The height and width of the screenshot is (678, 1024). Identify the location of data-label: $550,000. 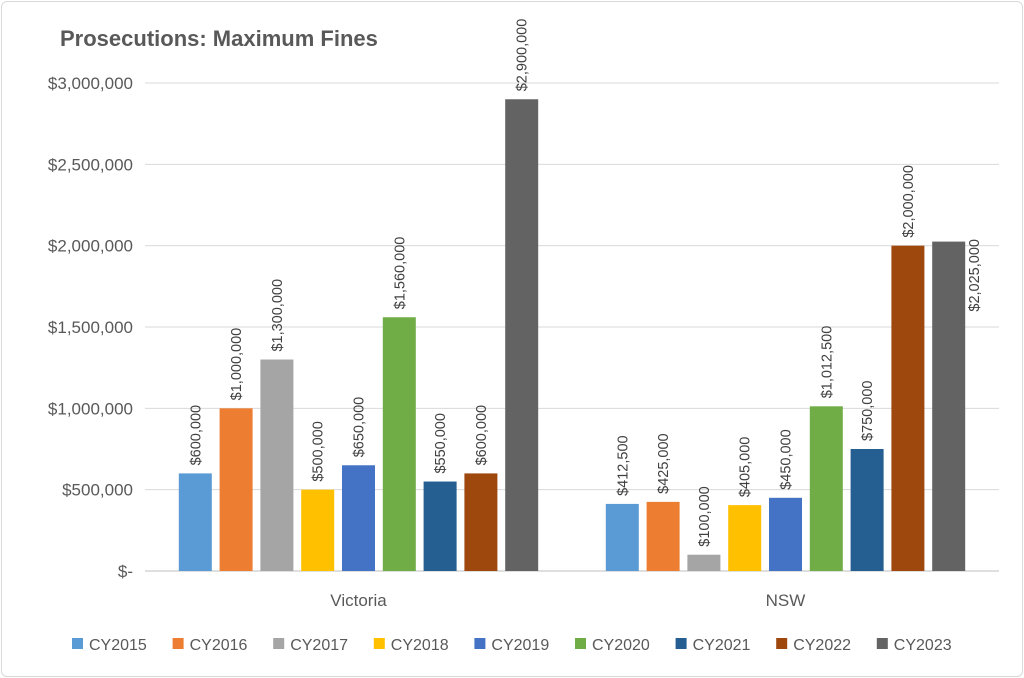
(441, 443).